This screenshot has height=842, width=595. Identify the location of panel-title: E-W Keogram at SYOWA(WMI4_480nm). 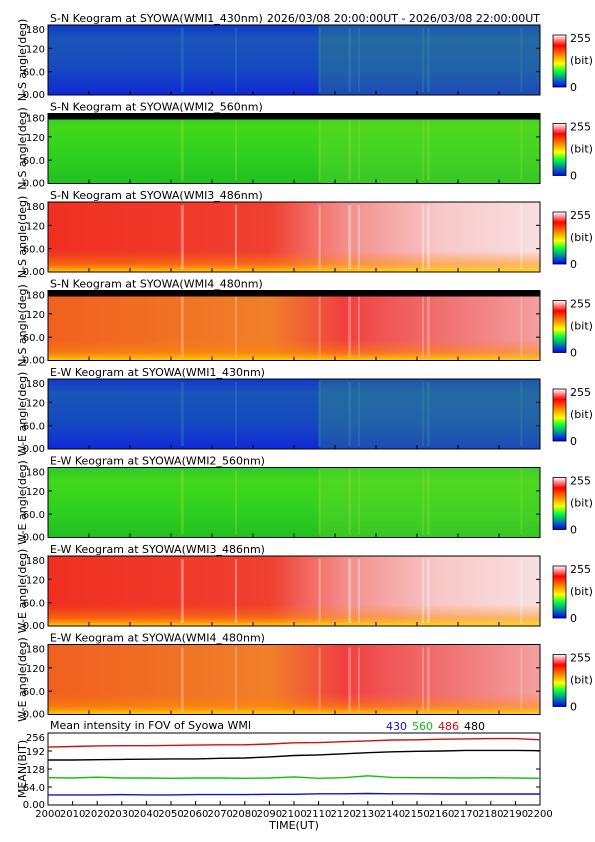
(157, 638).